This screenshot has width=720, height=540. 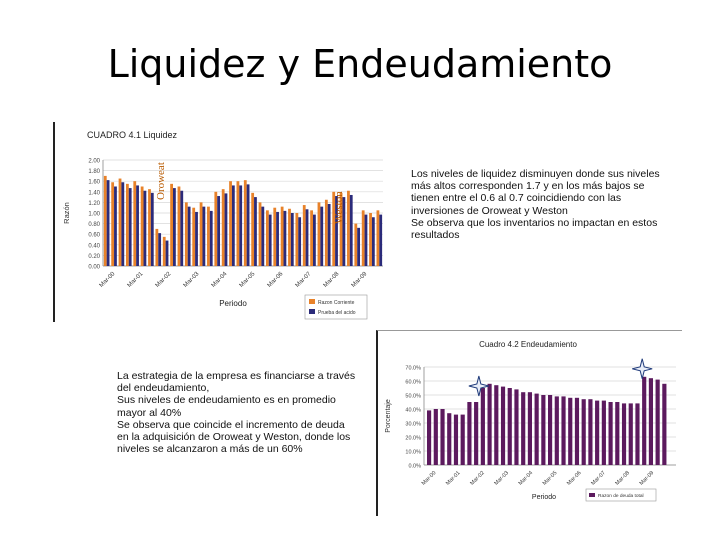 I want to click on legend-entry: Razon Corriente, so click(x=336, y=303).